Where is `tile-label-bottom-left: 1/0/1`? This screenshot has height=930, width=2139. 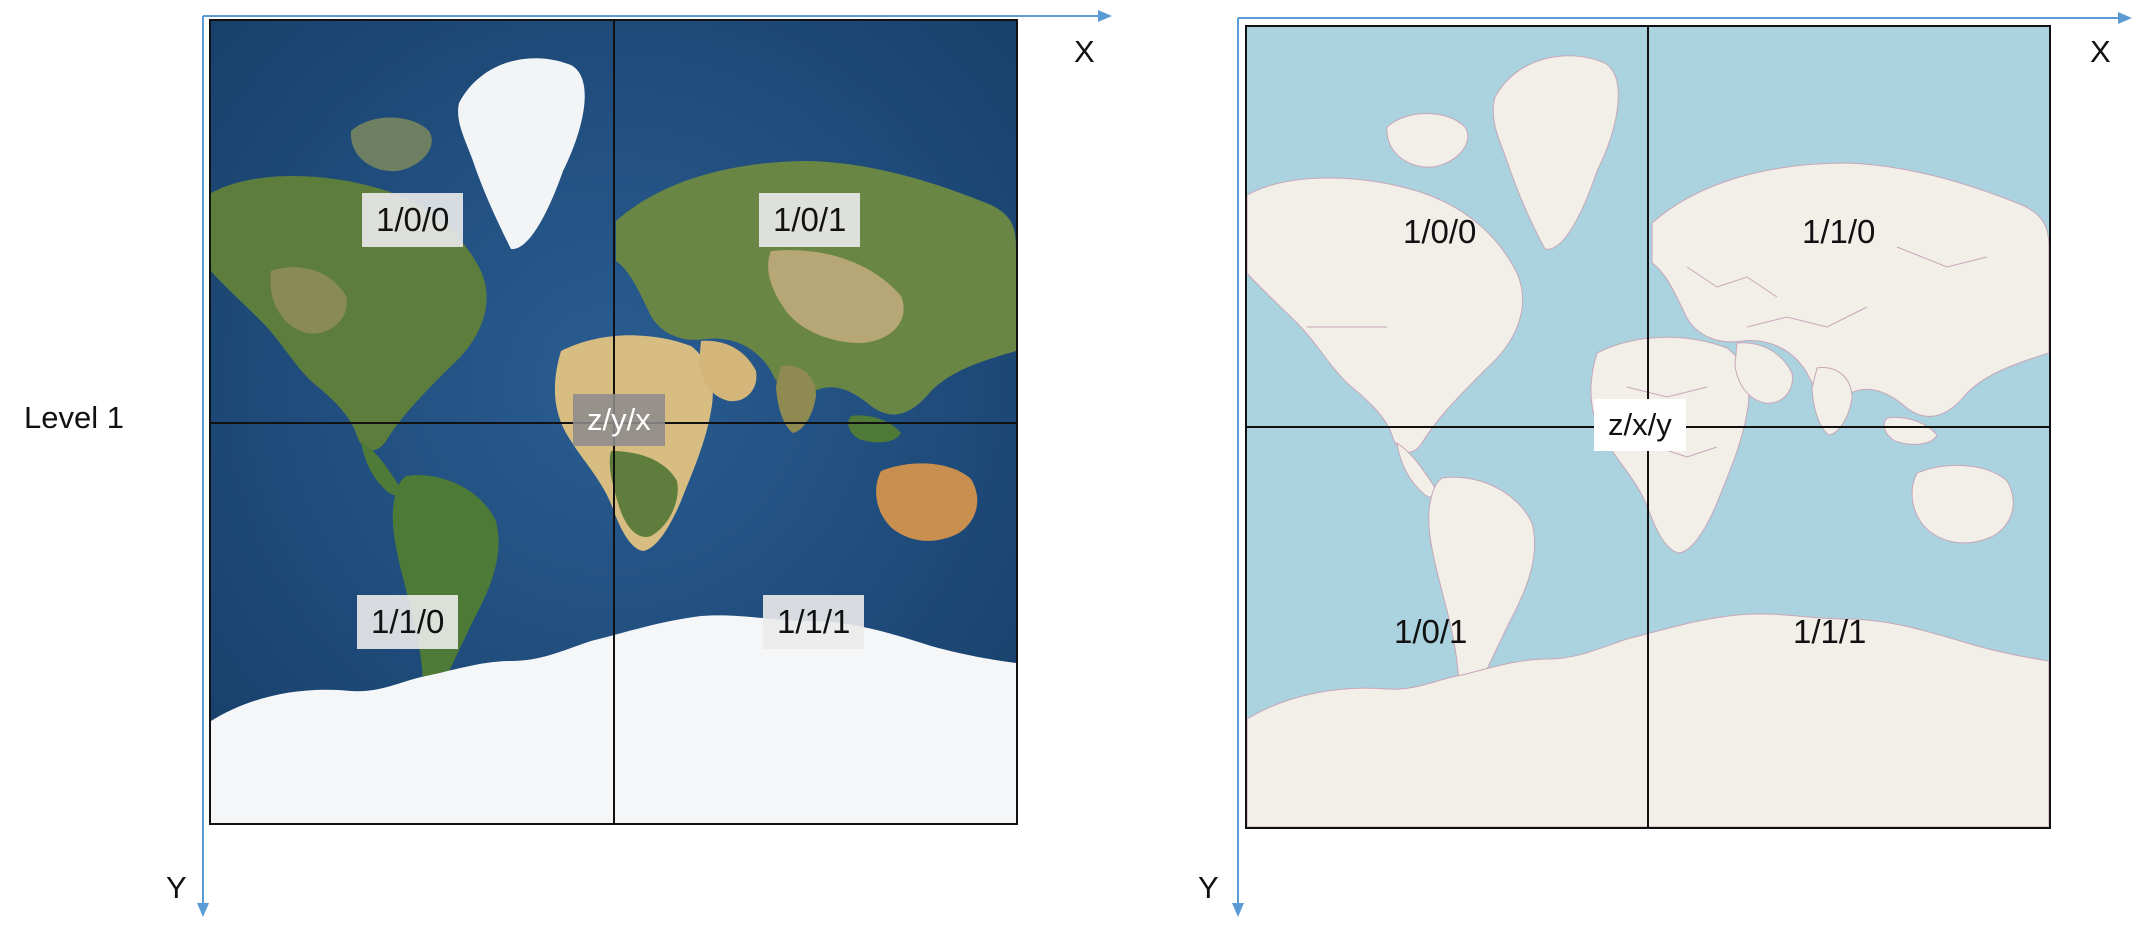
tile-label-bottom-left: 1/0/1 is located at coordinates (1431, 631).